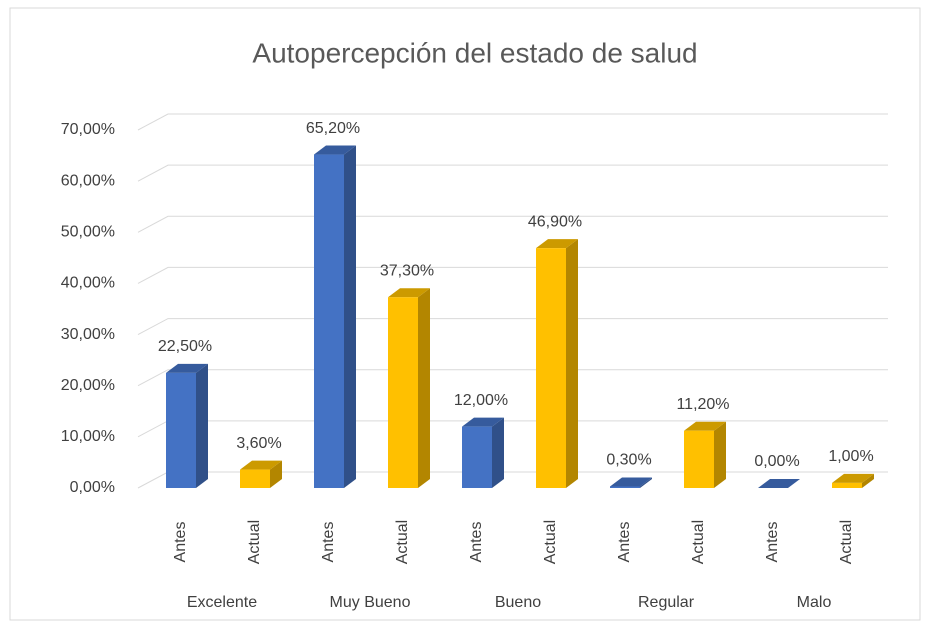 The width and height of the screenshot is (930, 630). What do you see at coordinates (814, 602) in the screenshot?
I see `x-group-label: Malo` at bounding box center [814, 602].